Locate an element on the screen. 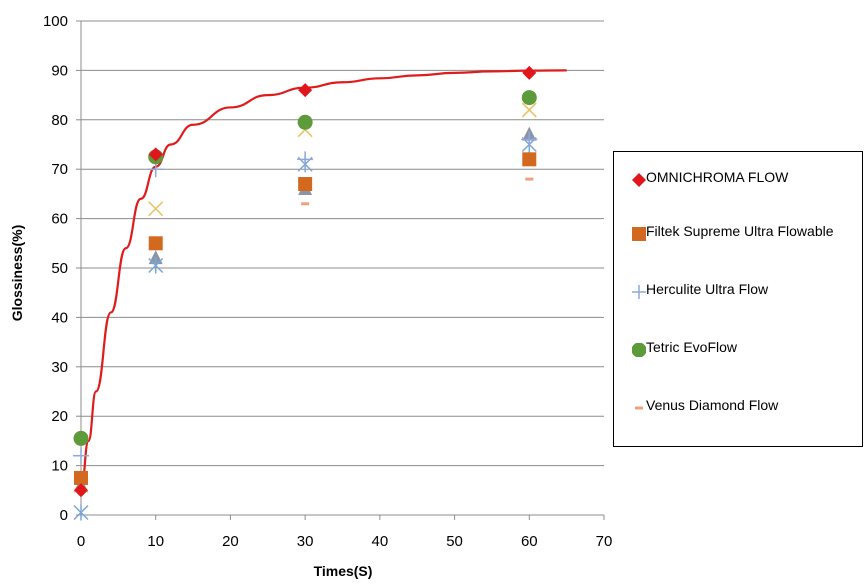 The image size is (867, 584). x-tick-label: 20 is located at coordinates (230, 541).